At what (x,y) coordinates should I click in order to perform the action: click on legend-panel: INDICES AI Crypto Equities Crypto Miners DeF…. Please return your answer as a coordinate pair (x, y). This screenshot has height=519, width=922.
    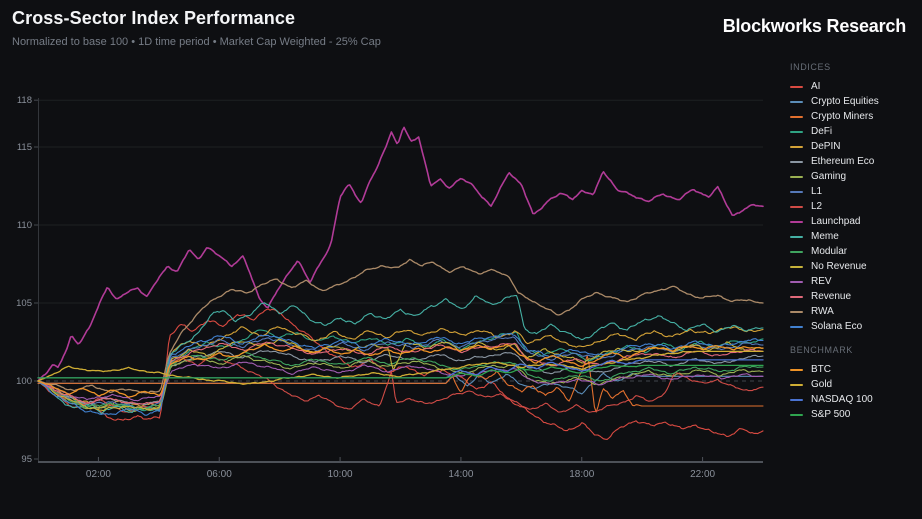
    Looking at the image, I should click on (854, 242).